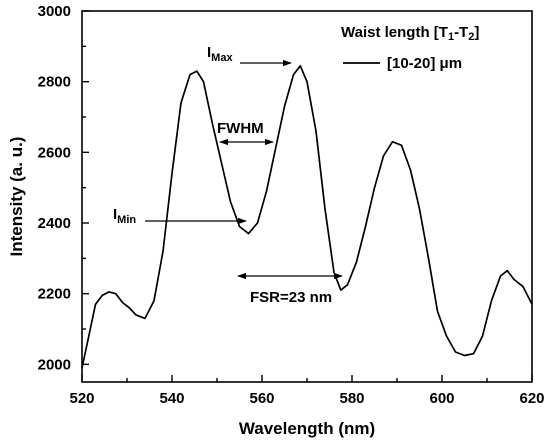 The image size is (550, 446). I want to click on y-tick-label: 3000, so click(54, 11).